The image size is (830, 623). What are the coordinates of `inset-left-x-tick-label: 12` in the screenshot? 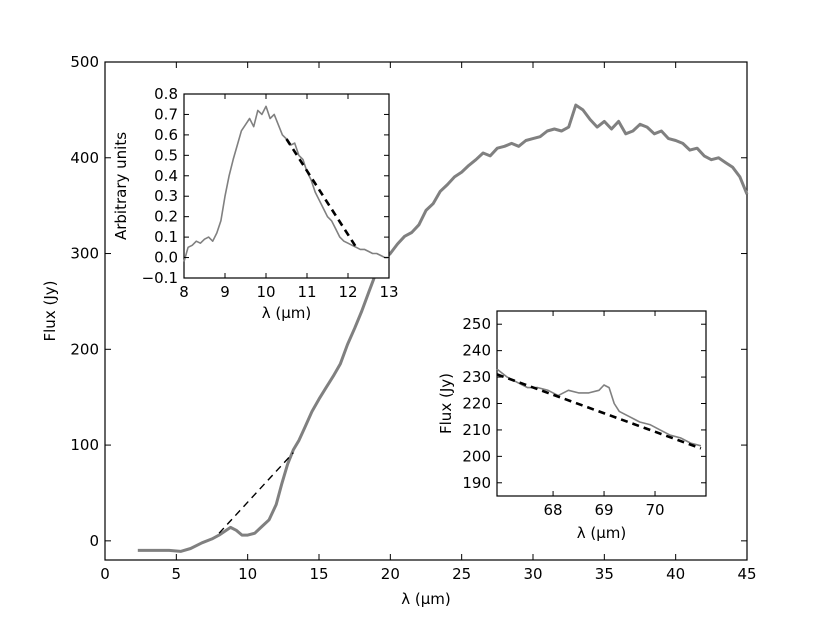 It's located at (347, 292).